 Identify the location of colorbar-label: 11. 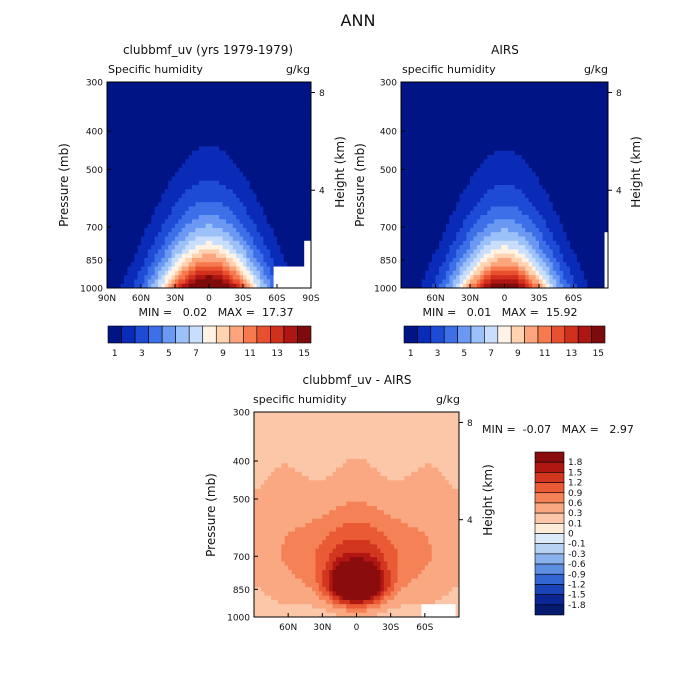
(249, 354).